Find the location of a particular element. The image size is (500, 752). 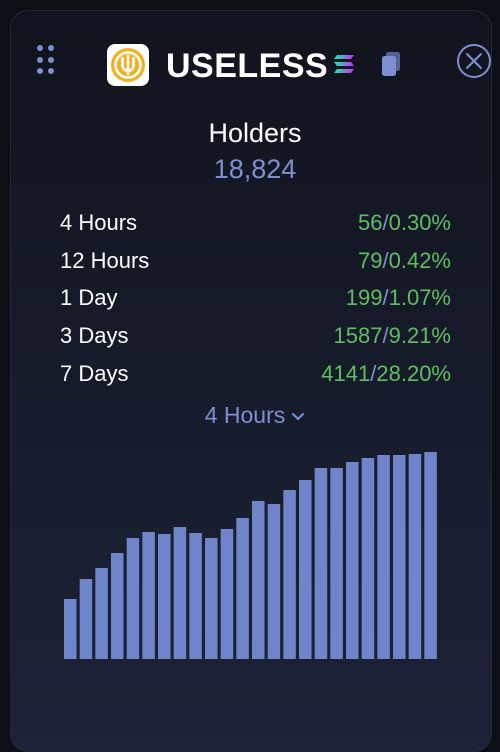

stat-label: 7 Days is located at coordinates (94, 373).